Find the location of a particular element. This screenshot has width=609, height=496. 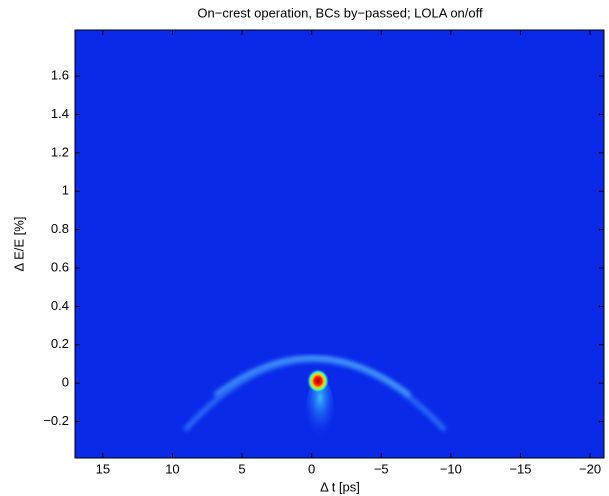

beam-image is located at coordinates (315, 398).